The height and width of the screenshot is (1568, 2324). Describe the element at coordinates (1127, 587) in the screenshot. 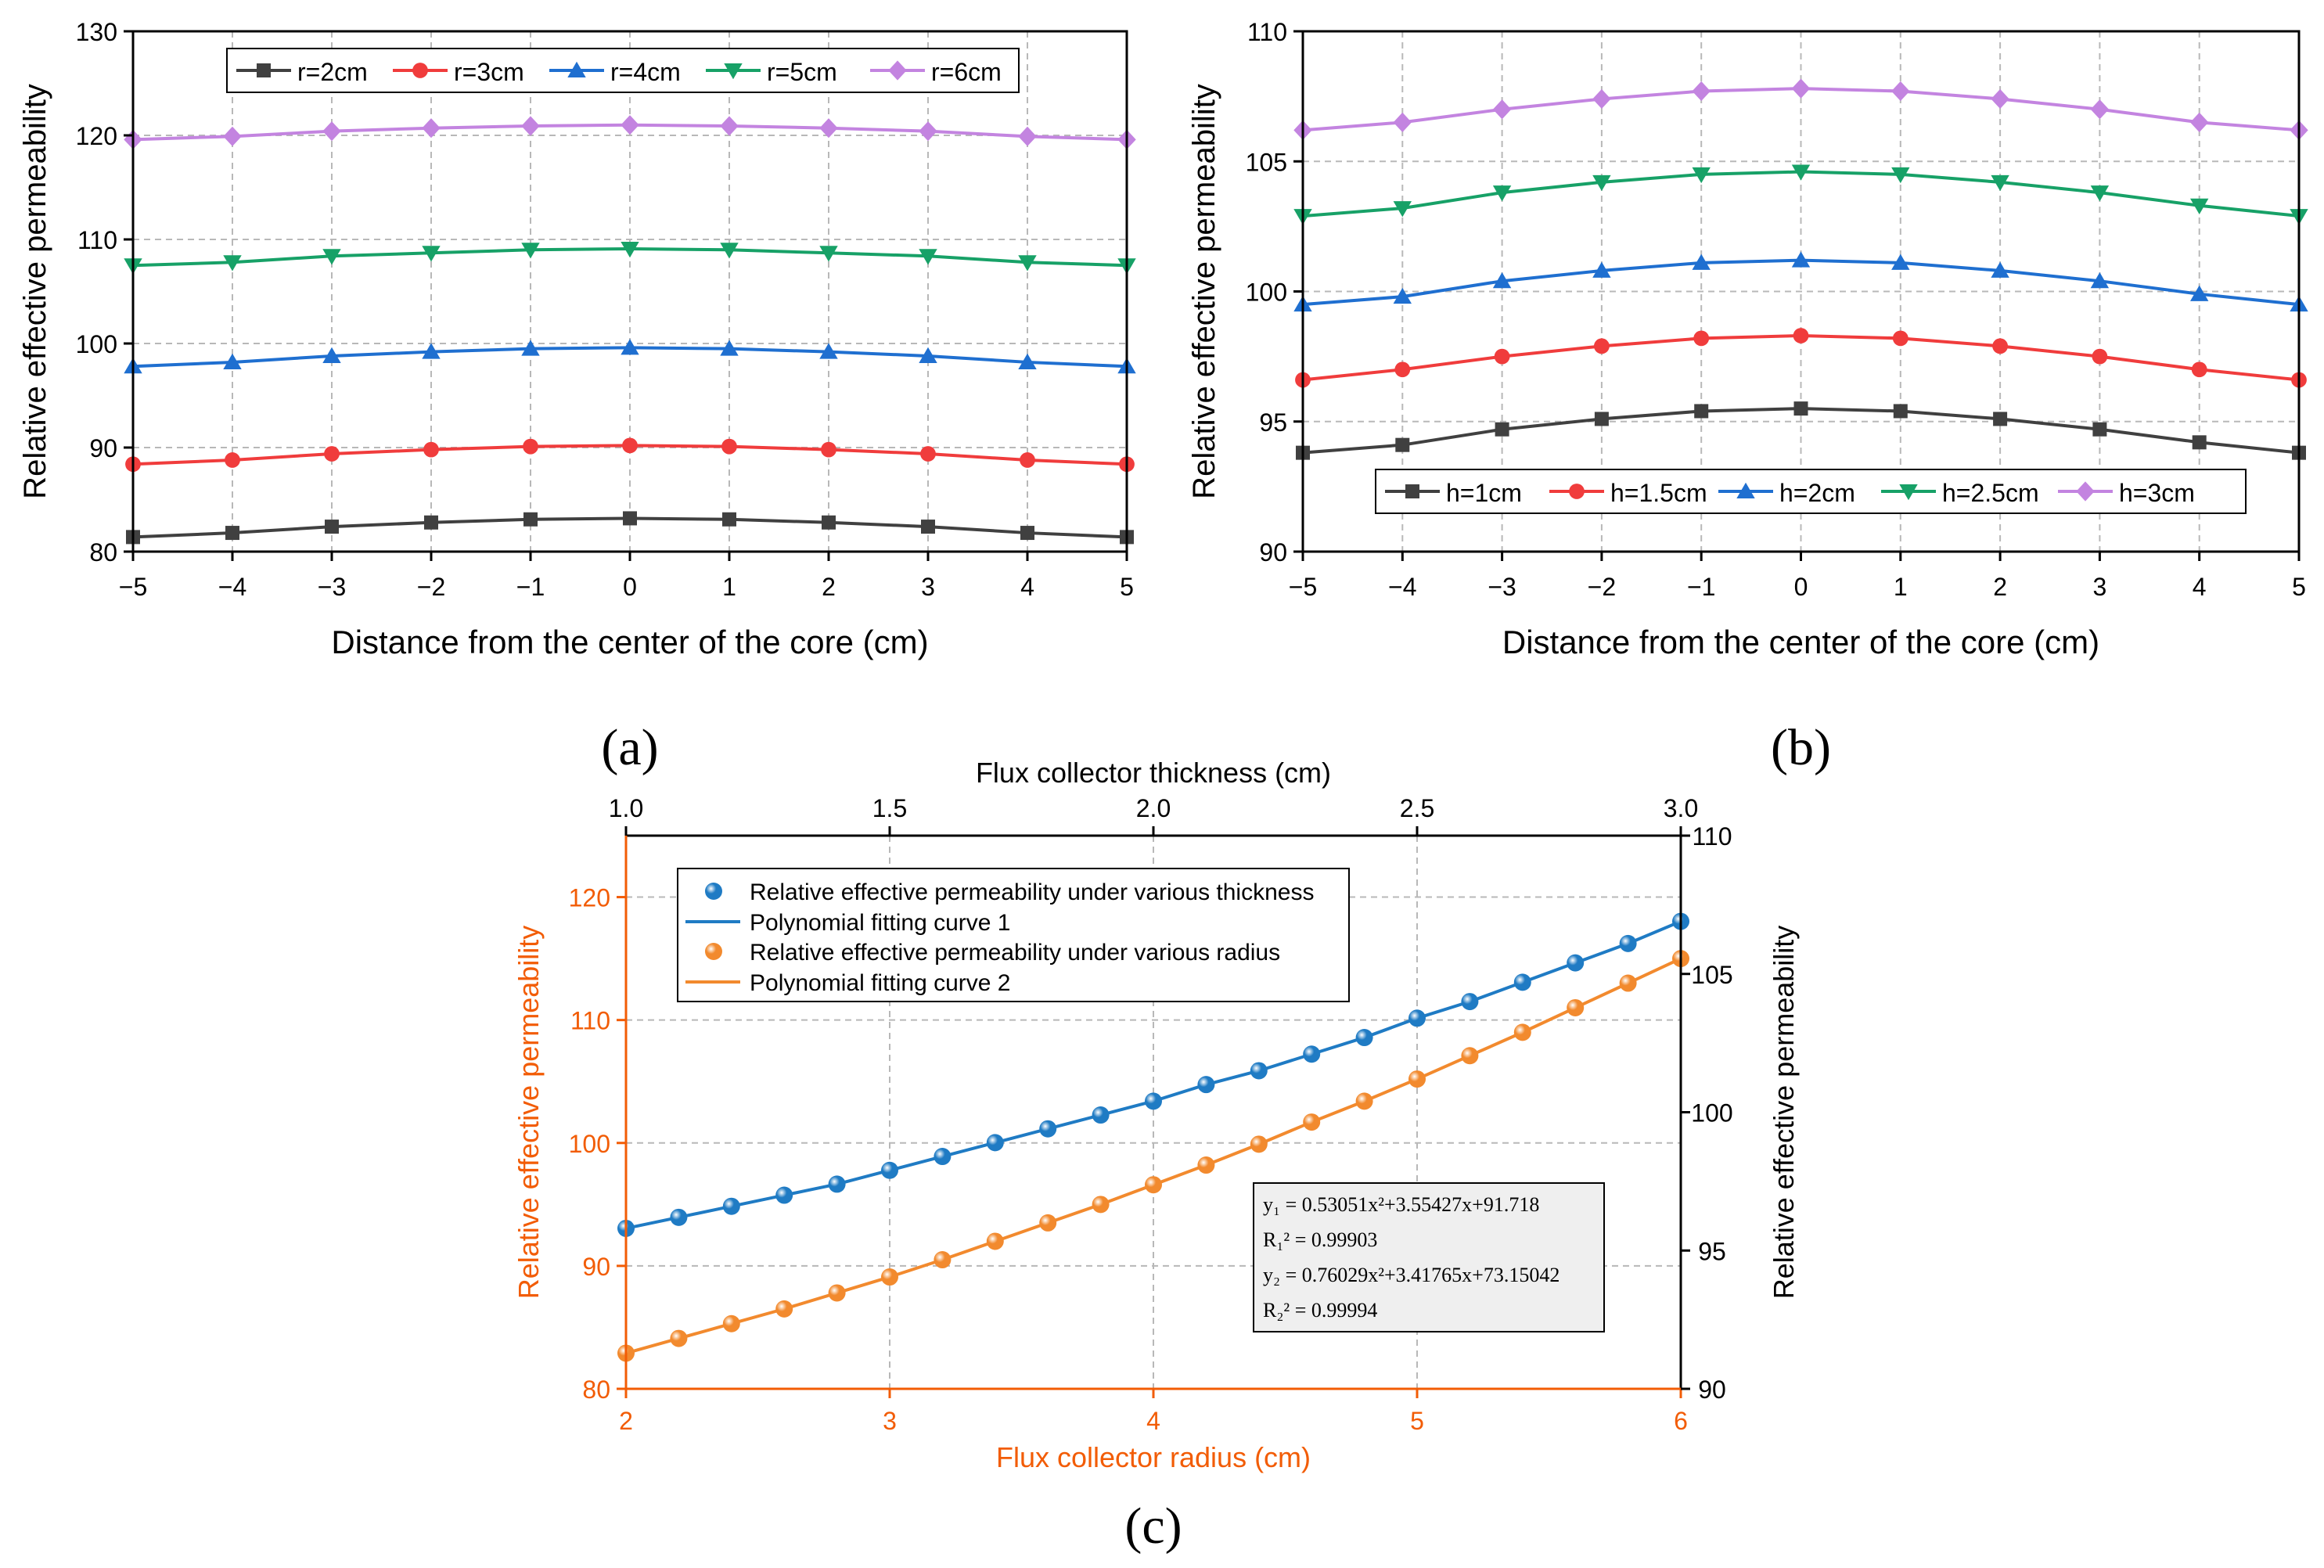

I see `x-tick-label: 5` at that location.